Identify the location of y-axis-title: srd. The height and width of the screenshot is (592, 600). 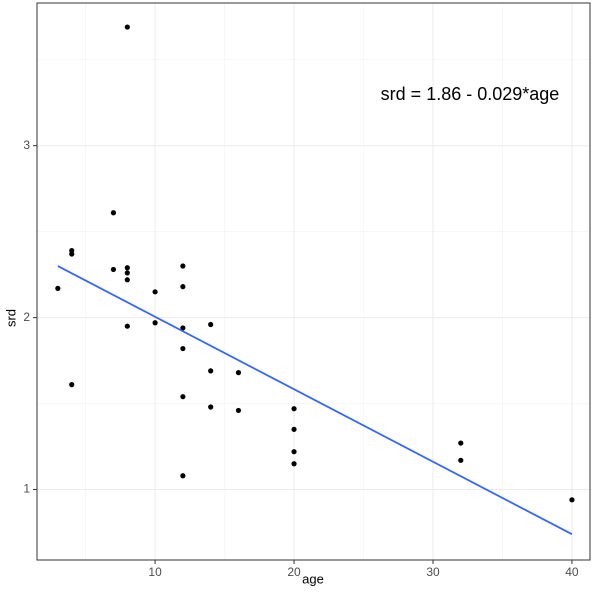
(10, 318).